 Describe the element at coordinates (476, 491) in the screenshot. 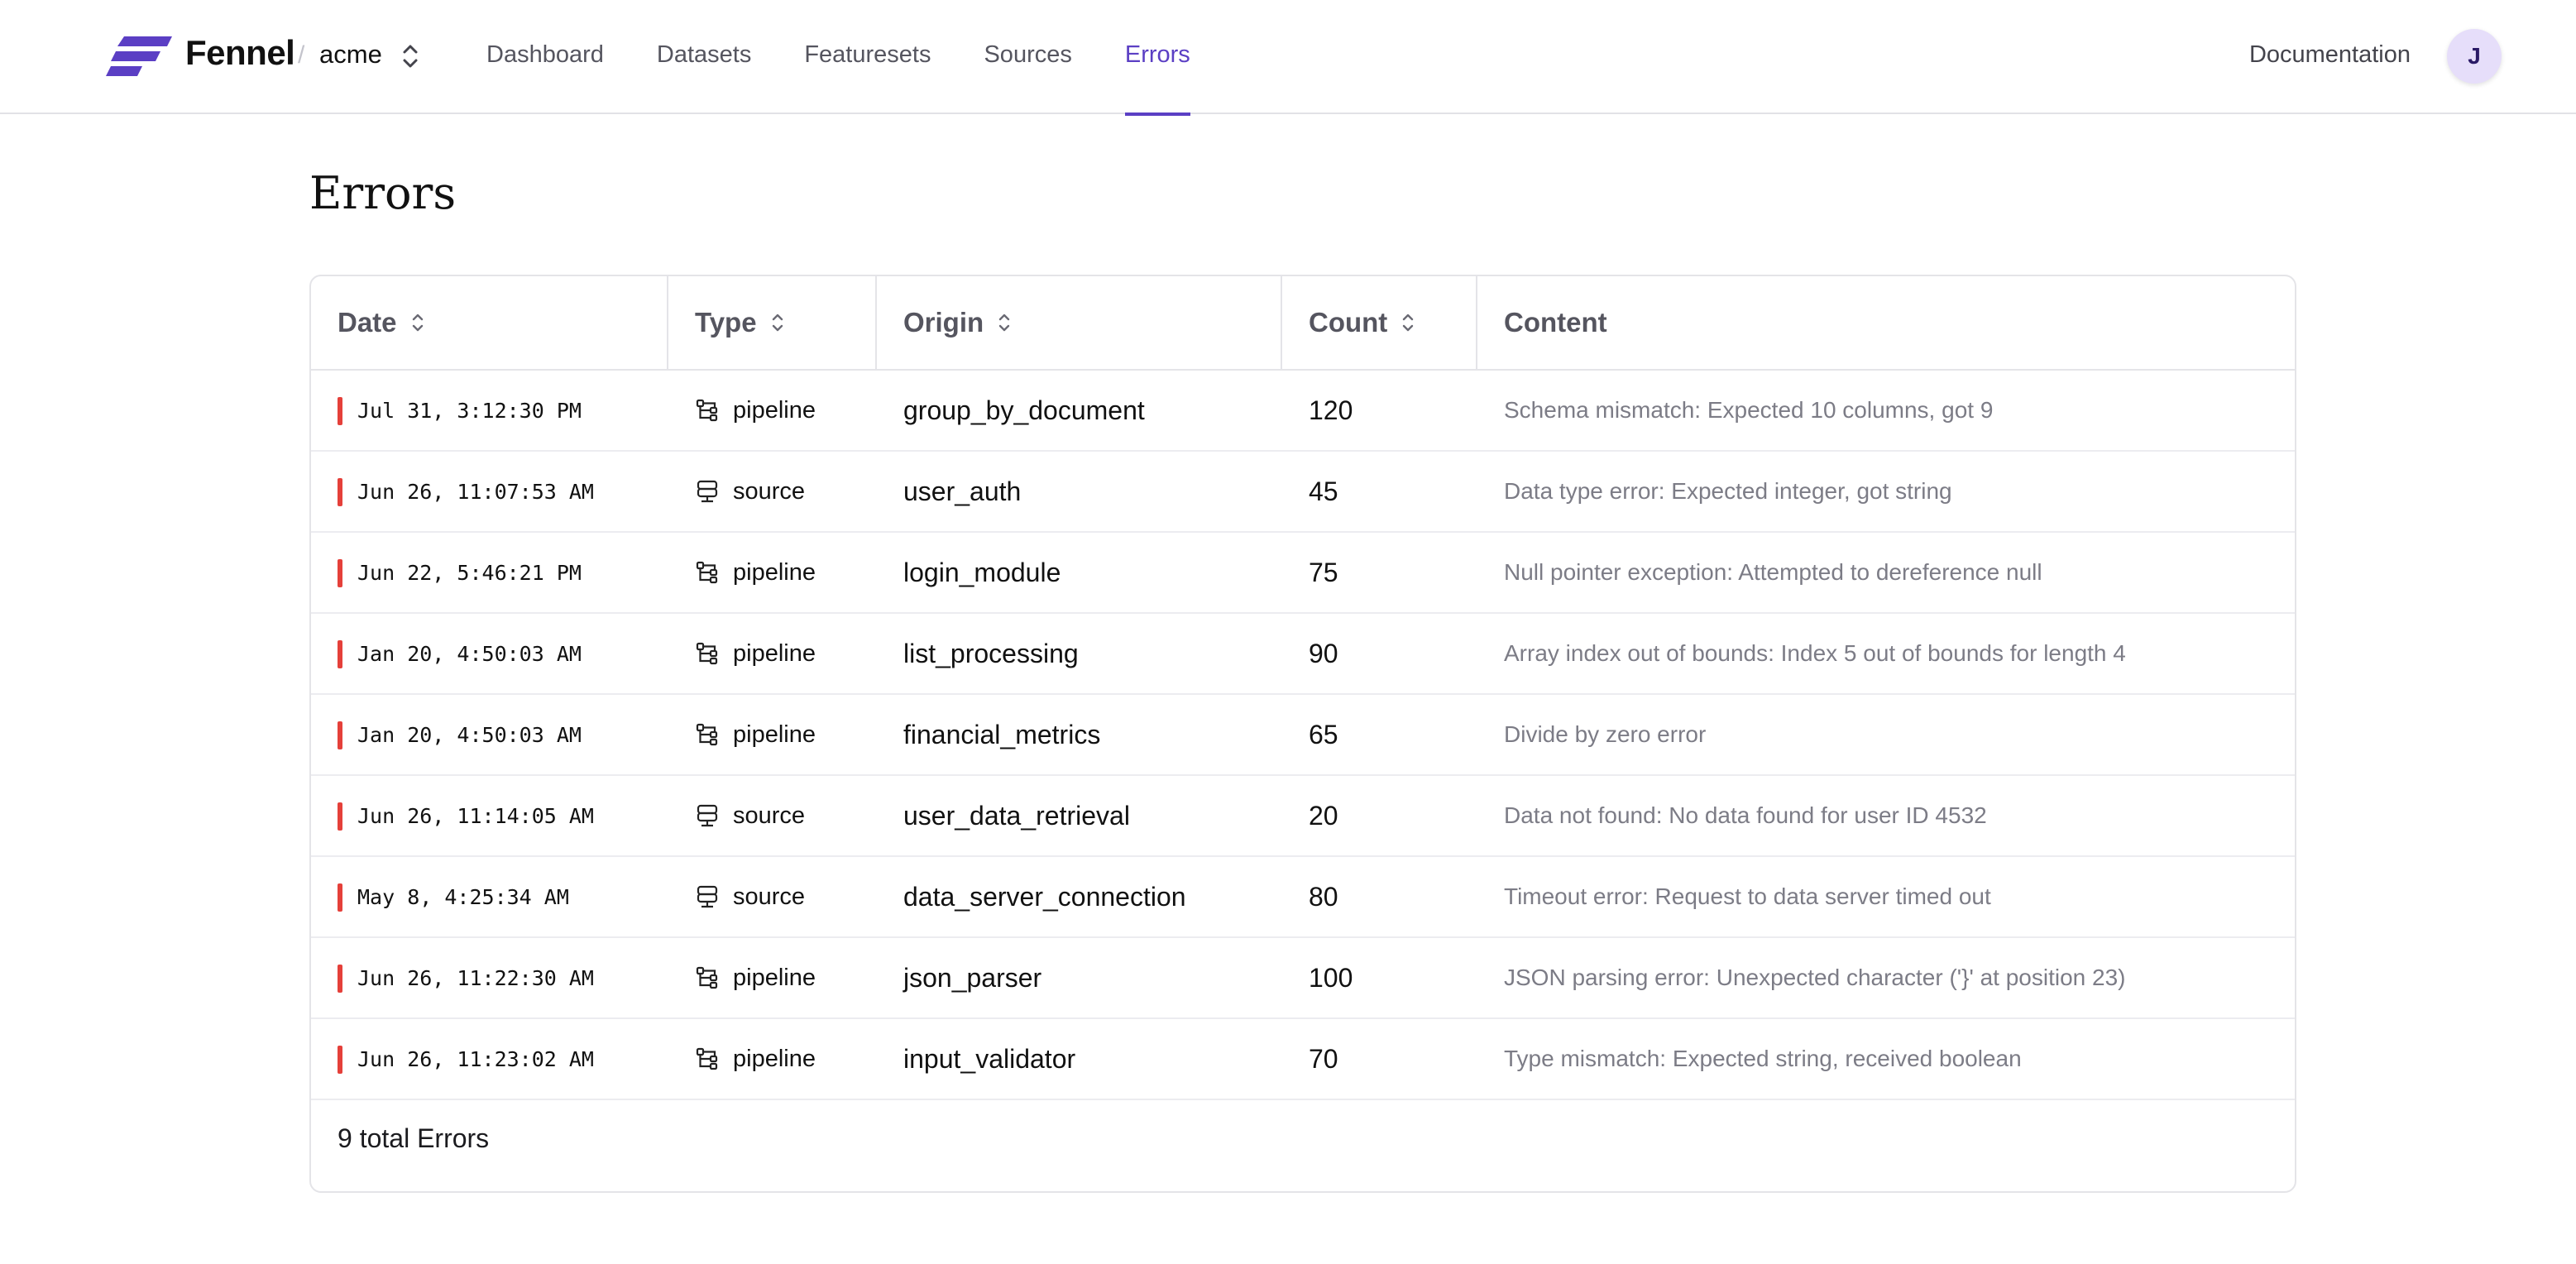

I see `error-date: Jun 26, 11:07:53 AM` at that location.